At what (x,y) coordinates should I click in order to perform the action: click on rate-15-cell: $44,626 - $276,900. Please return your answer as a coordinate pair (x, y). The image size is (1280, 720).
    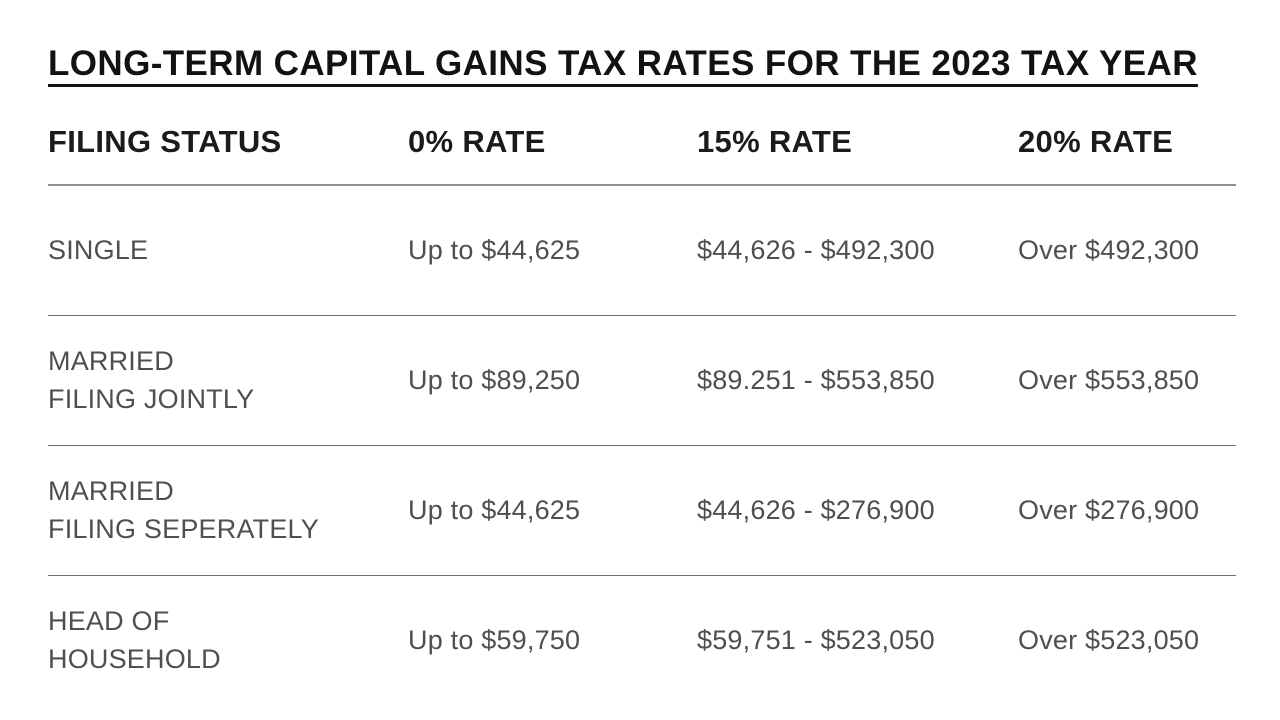
    Looking at the image, I should click on (816, 510).